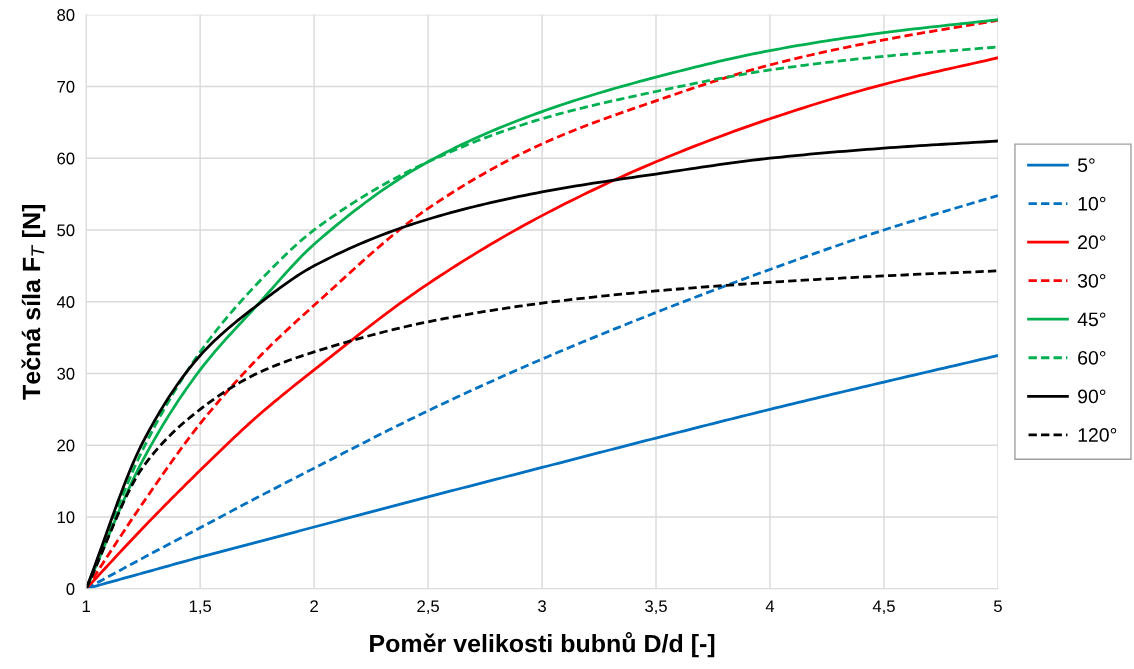 The width and height of the screenshot is (1134, 669). What do you see at coordinates (997, 606) in the screenshot?
I see `x-tick-label: 5` at bounding box center [997, 606].